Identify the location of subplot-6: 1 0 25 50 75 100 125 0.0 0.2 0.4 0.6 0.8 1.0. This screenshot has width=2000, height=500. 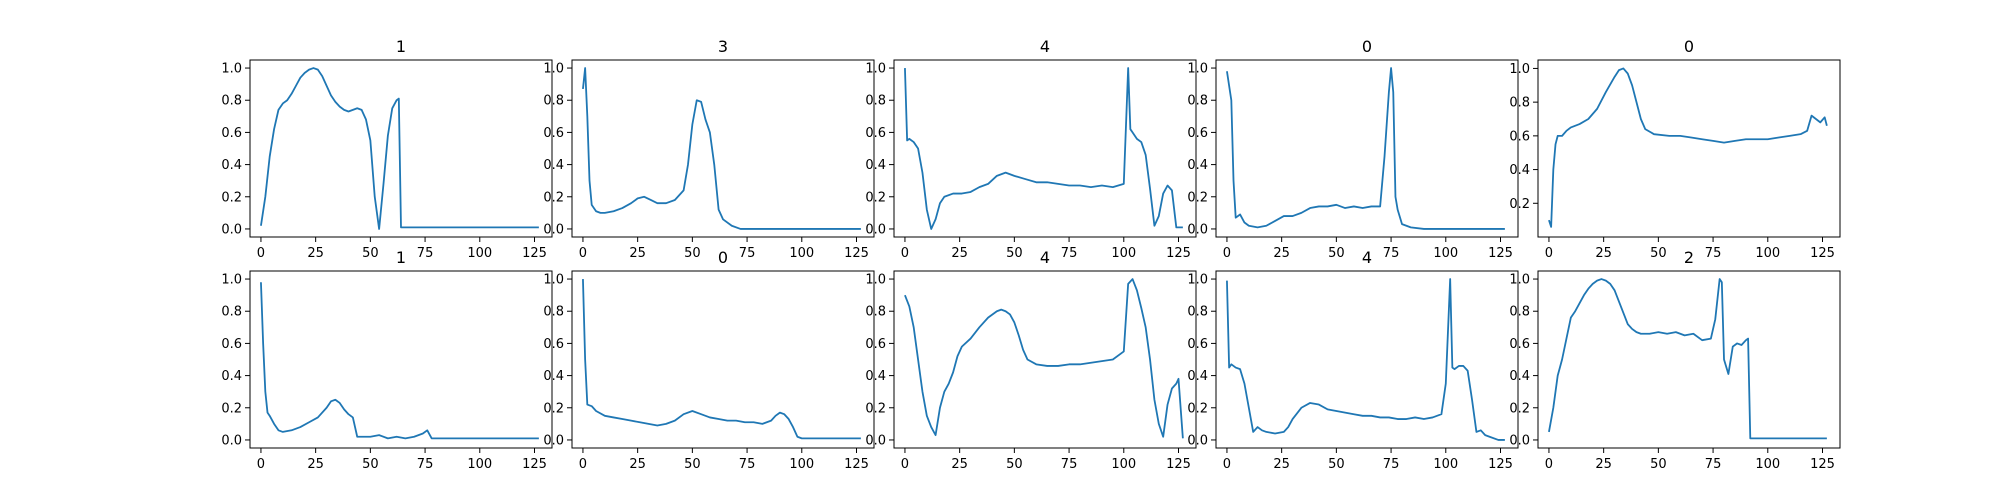
(387, 360).